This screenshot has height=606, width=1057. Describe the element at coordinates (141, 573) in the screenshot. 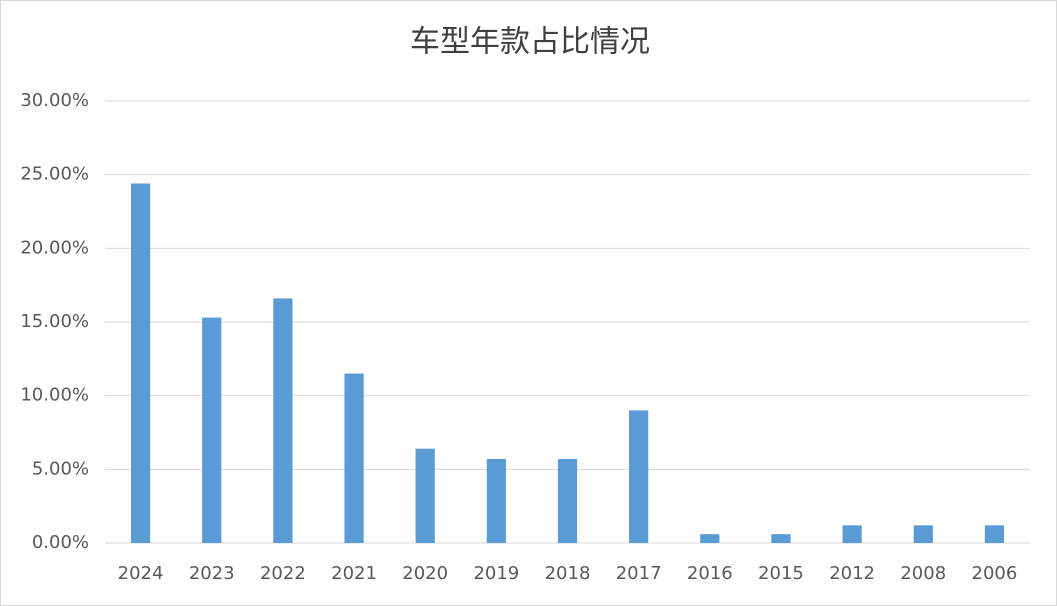

I see `x-tick-label: 2024` at that location.